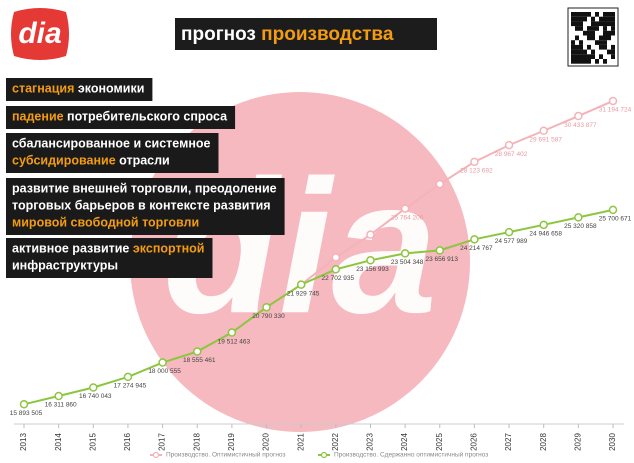  I want to click on factor-text: субсидирование, so click(64, 161).